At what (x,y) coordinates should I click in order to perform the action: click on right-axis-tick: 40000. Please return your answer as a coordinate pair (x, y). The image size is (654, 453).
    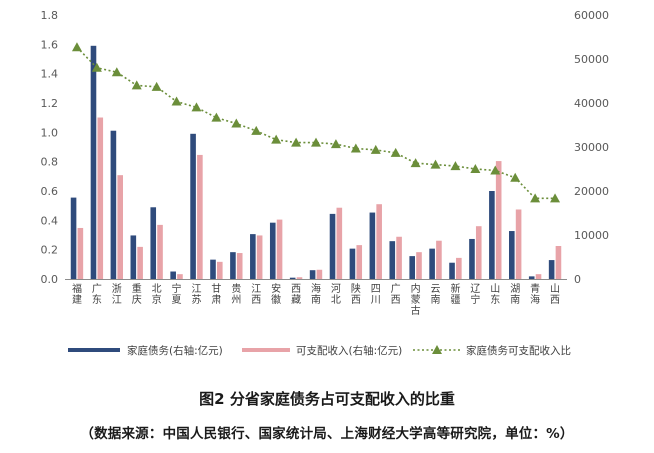
    Looking at the image, I should click on (591, 103).